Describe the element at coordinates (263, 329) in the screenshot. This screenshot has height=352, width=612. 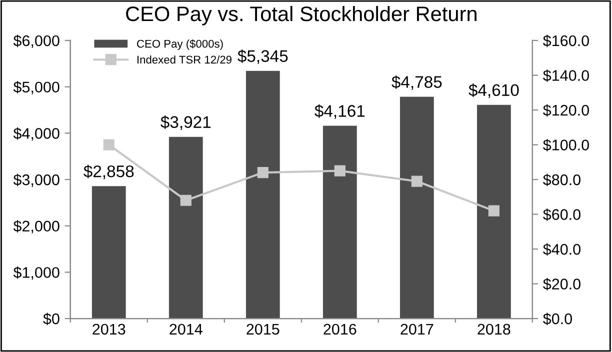
I see `x-tick-label: 2015` at that location.